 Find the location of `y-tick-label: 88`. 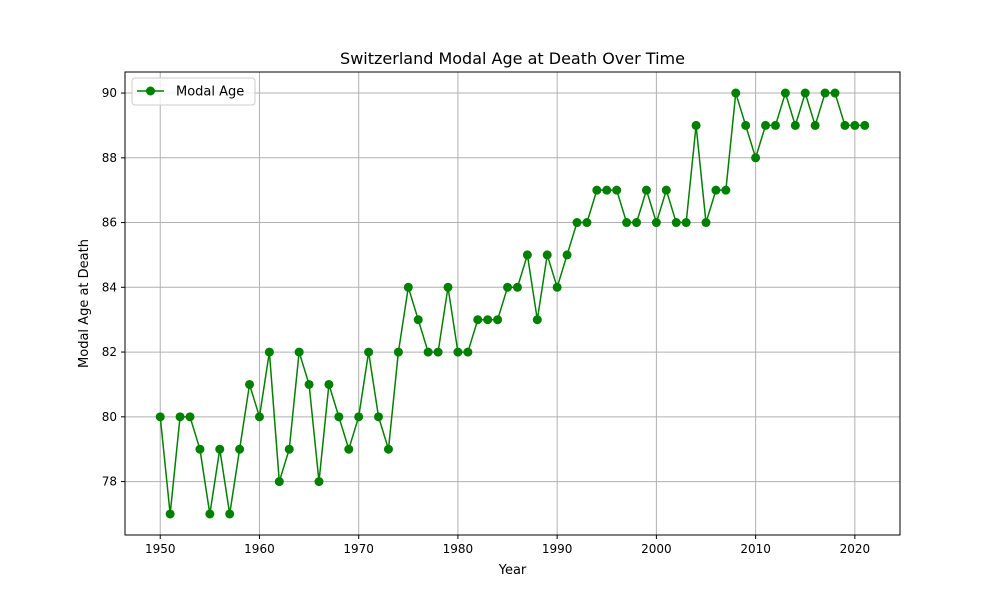

y-tick-label: 88 is located at coordinates (109, 158).